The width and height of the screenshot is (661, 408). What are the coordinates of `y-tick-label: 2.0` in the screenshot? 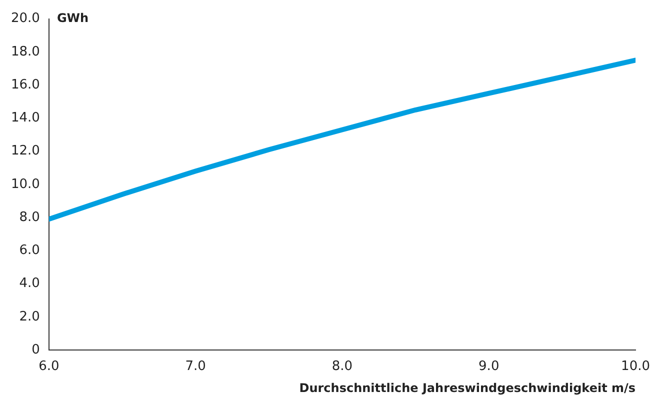 It's located at (29, 316).